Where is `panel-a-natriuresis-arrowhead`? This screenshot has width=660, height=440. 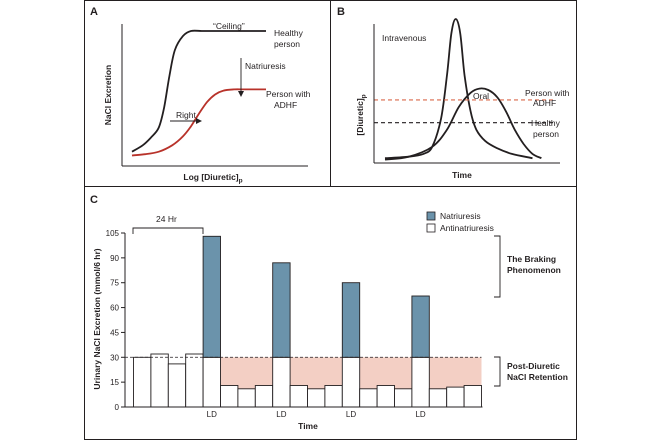 panel-a-natriuresis-arrowhead is located at coordinates (241, 94).